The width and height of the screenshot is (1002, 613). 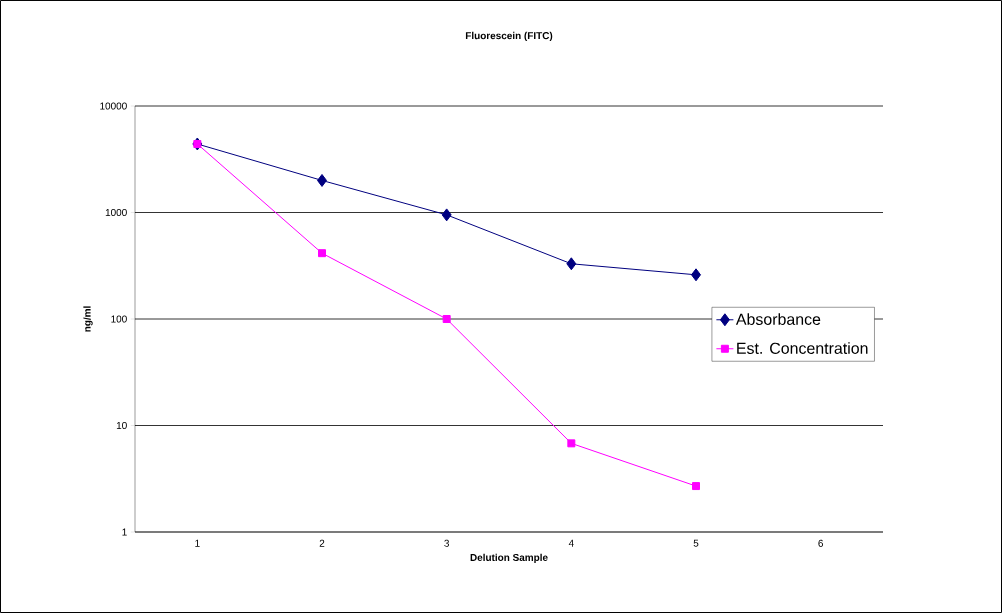 What do you see at coordinates (116, 212) in the screenshot?
I see `y-tick-label: 1000` at bounding box center [116, 212].